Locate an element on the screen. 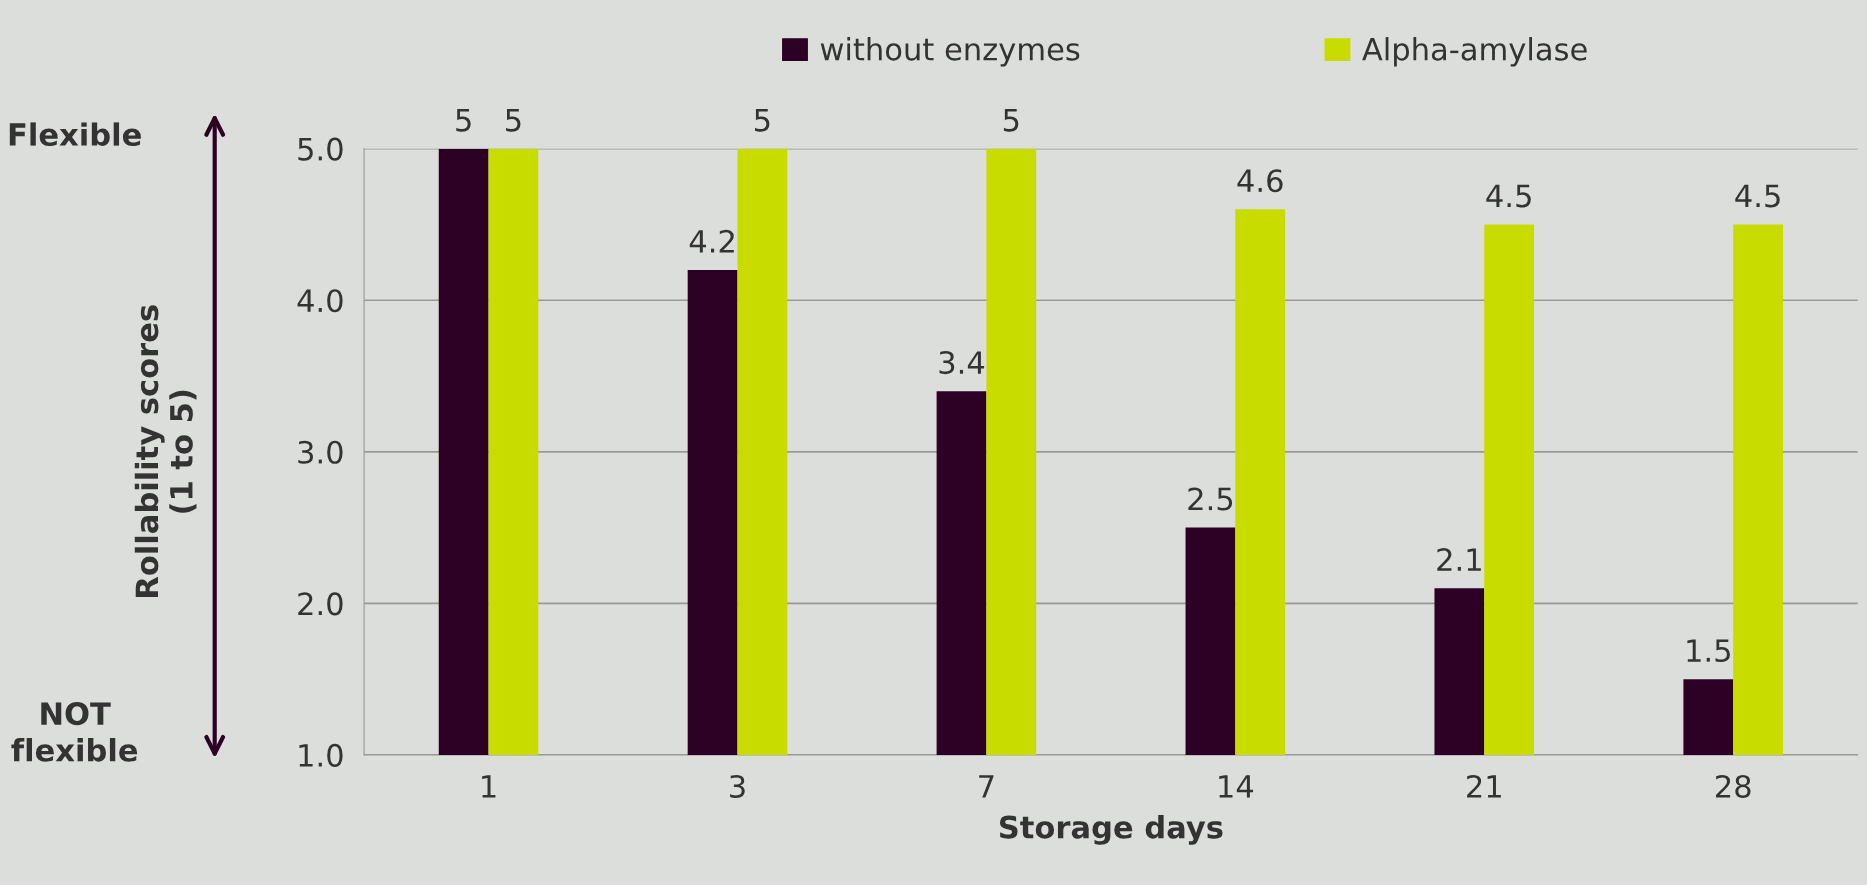 The width and height of the screenshot is (1867, 885). x-tick-label: 21 is located at coordinates (1484, 786).